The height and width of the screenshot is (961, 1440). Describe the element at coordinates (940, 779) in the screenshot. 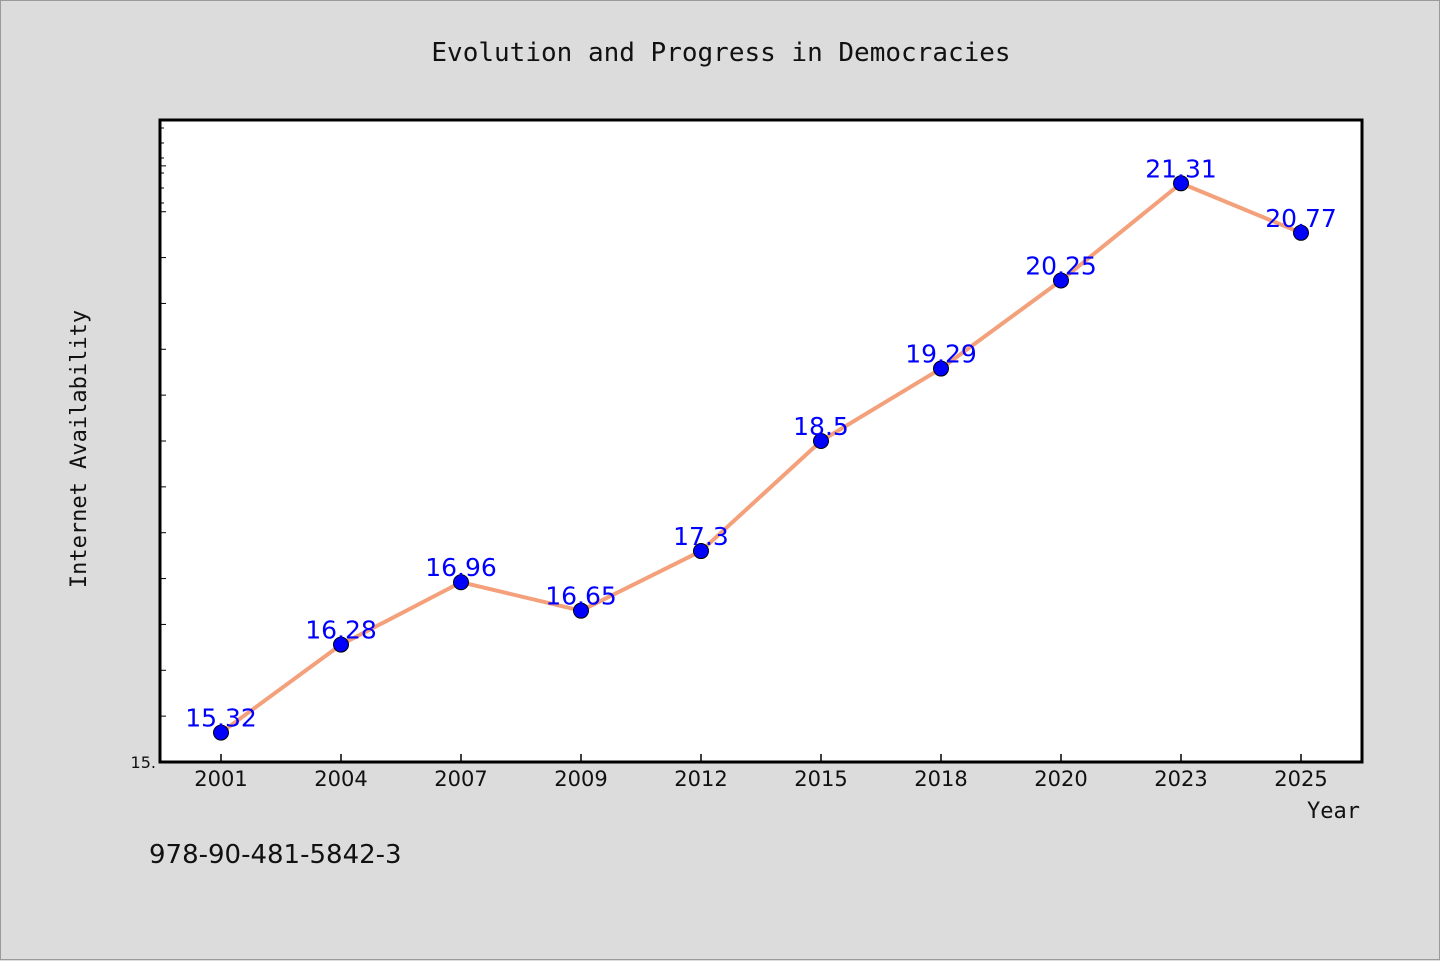

I see `x-tick-label: 2018` at that location.